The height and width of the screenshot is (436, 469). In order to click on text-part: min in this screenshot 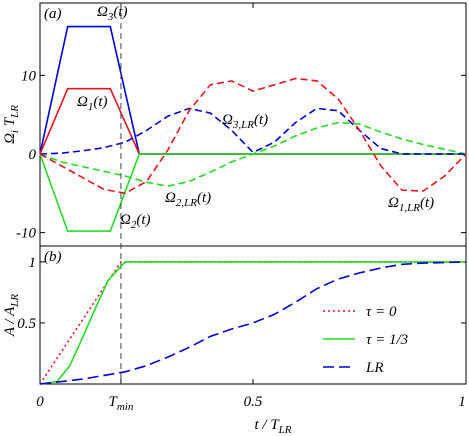, I will do `click(125, 407)`.